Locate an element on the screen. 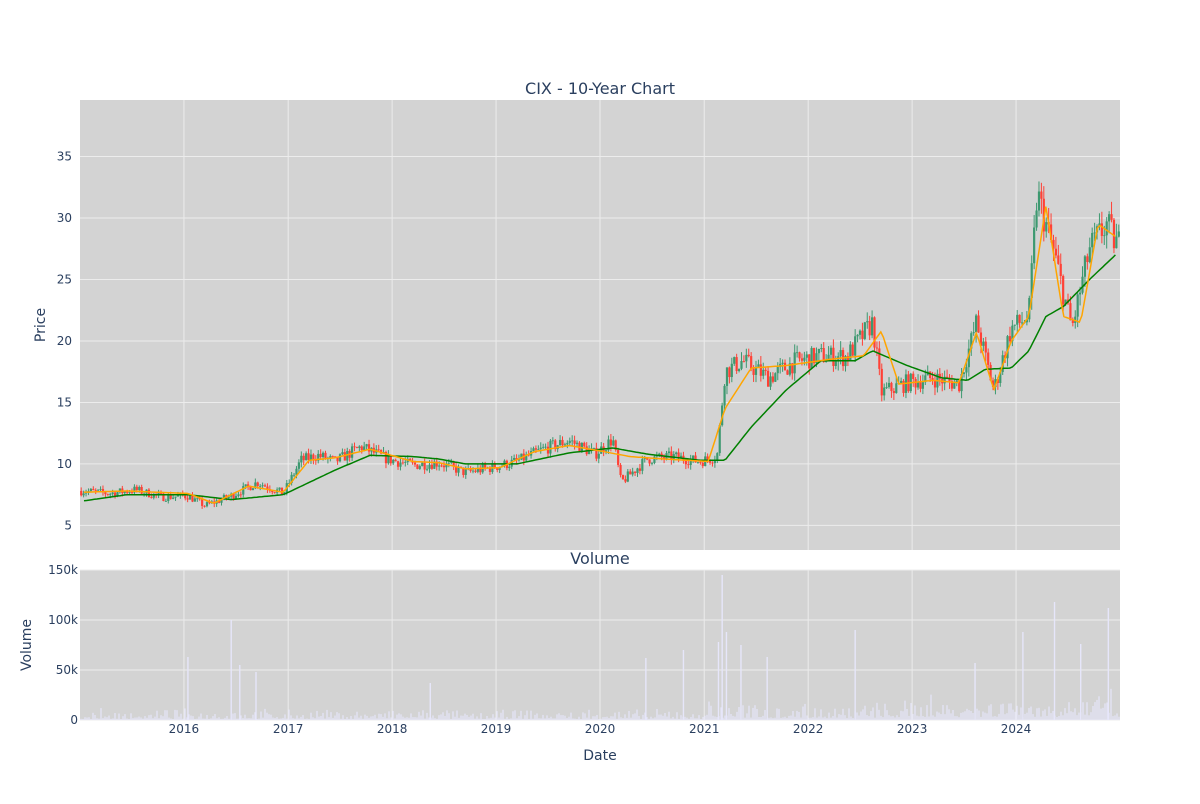 The image size is (1200, 804). x-axis-label: Date is located at coordinates (599, 756).